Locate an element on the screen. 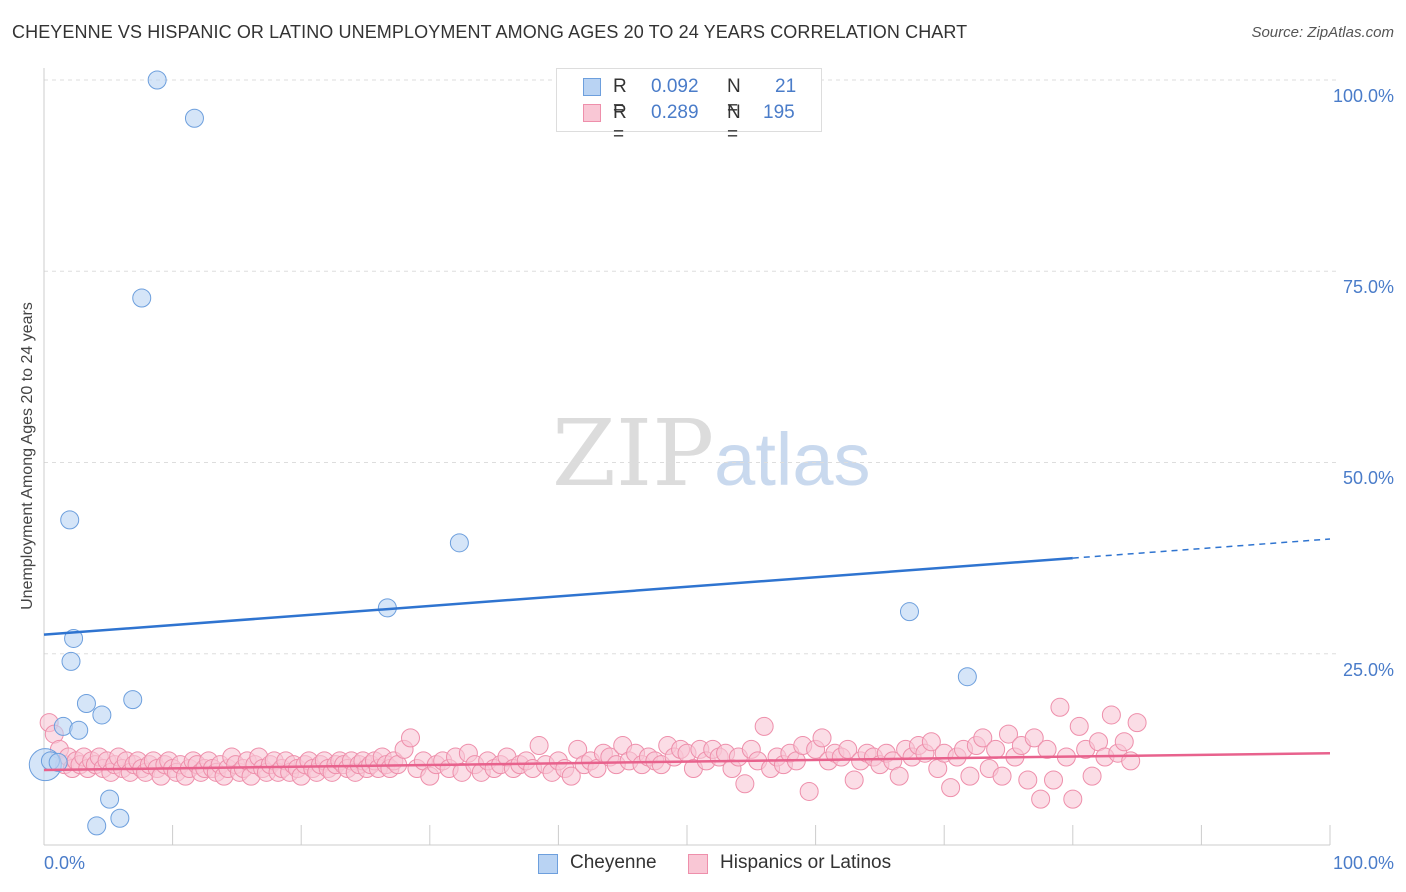 The image size is (1406, 892). watermark-atlas: atlas is located at coordinates (792, 459).